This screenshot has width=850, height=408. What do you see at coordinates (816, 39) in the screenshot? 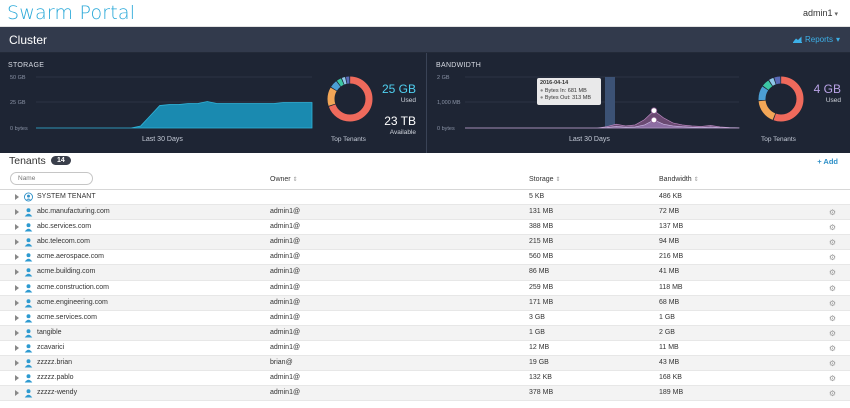
I see `reports-menu: Reports ▾` at bounding box center [816, 39].